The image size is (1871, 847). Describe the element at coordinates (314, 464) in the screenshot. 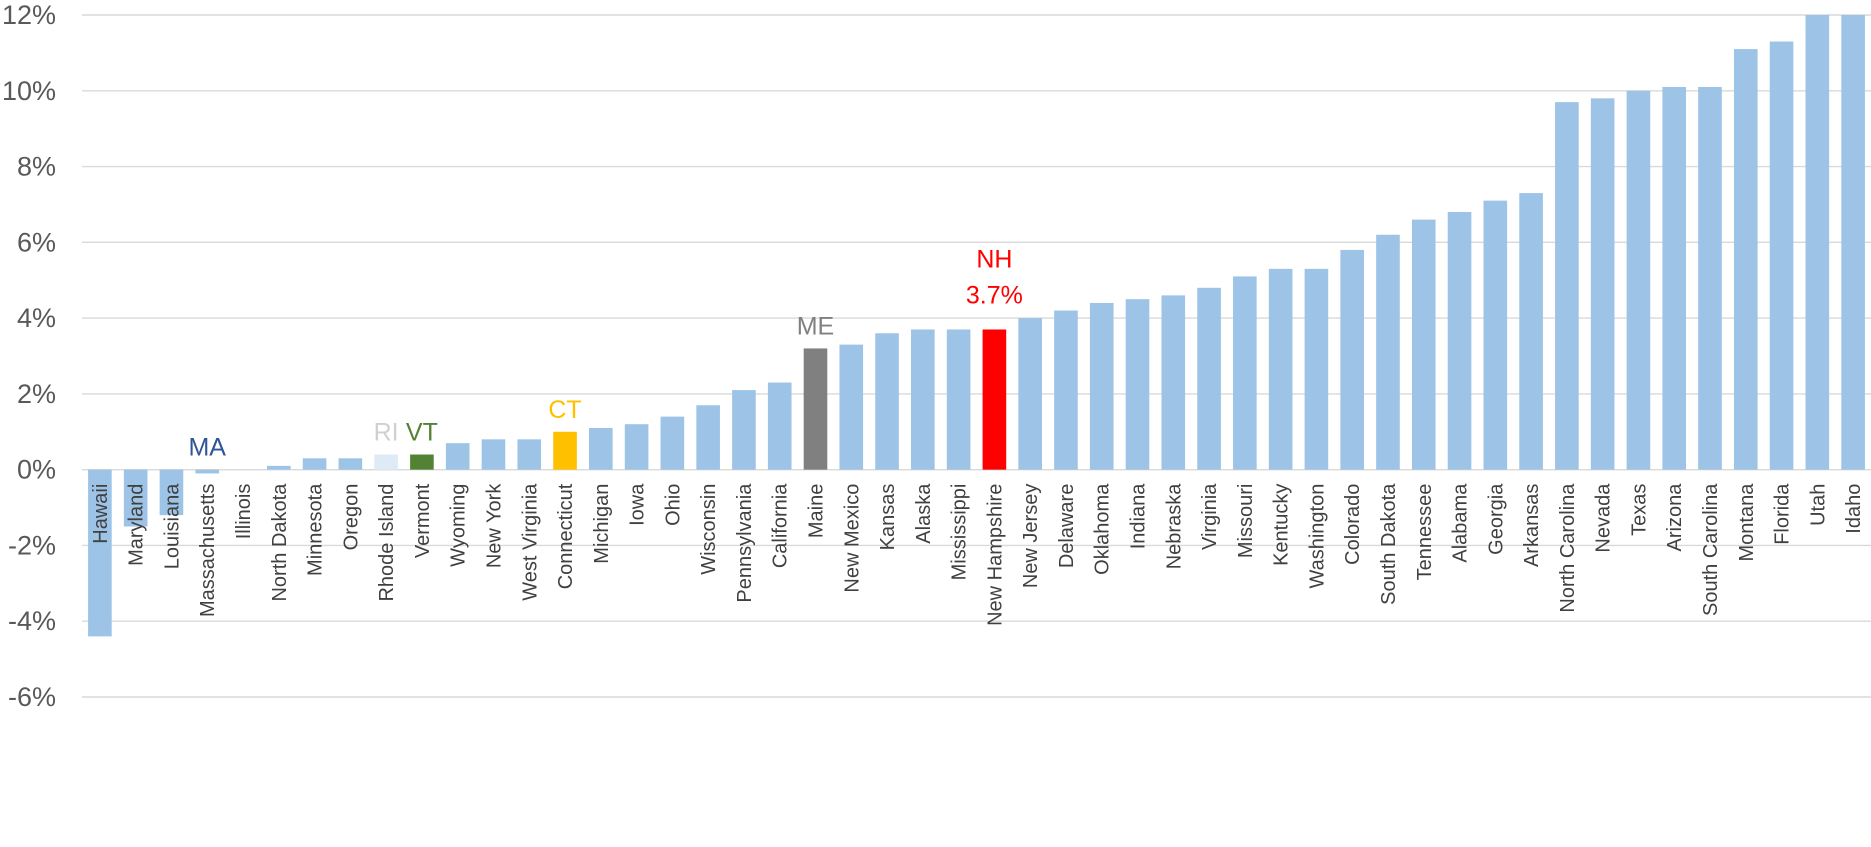

I see `bar-minnesota` at that location.